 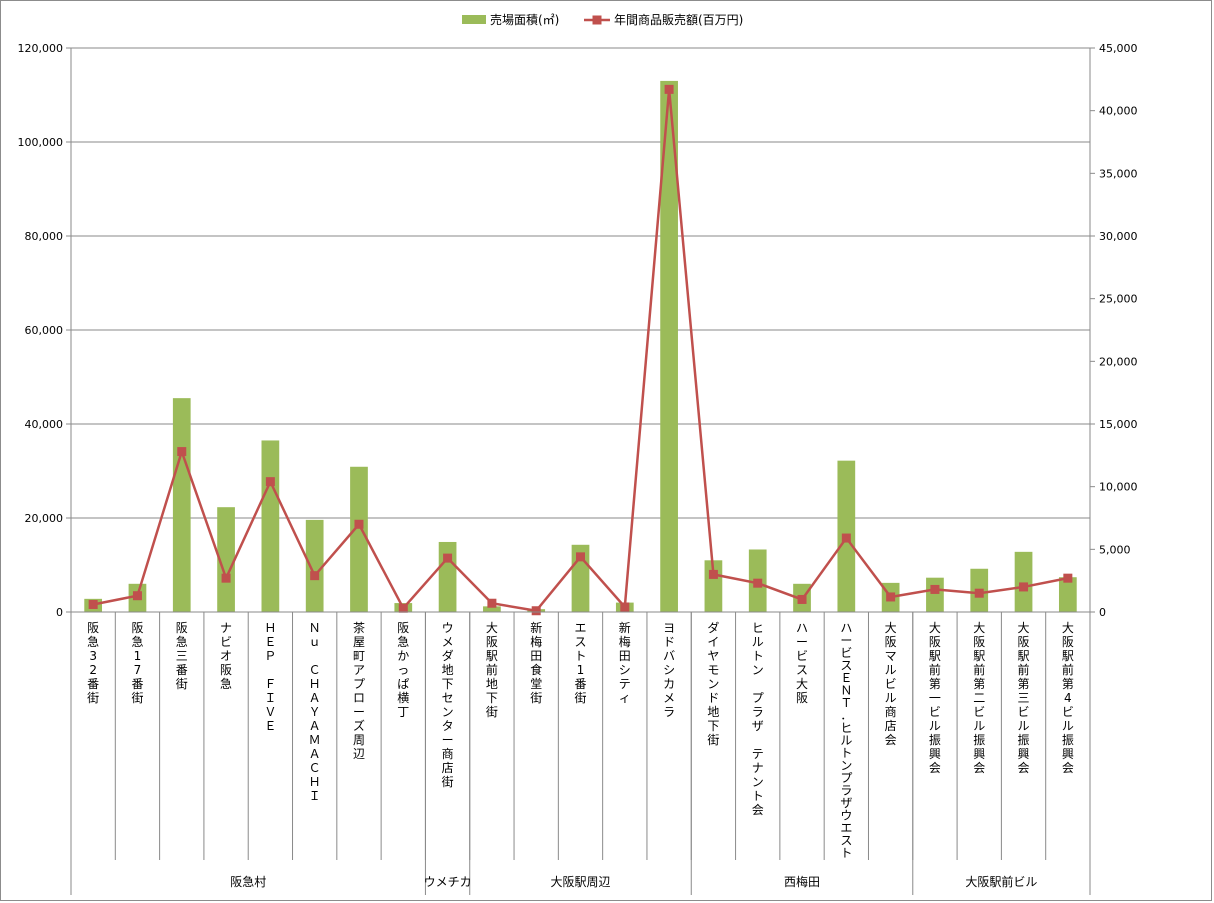 I want to click on left-tick-label: 100,000, so click(x=41, y=142).